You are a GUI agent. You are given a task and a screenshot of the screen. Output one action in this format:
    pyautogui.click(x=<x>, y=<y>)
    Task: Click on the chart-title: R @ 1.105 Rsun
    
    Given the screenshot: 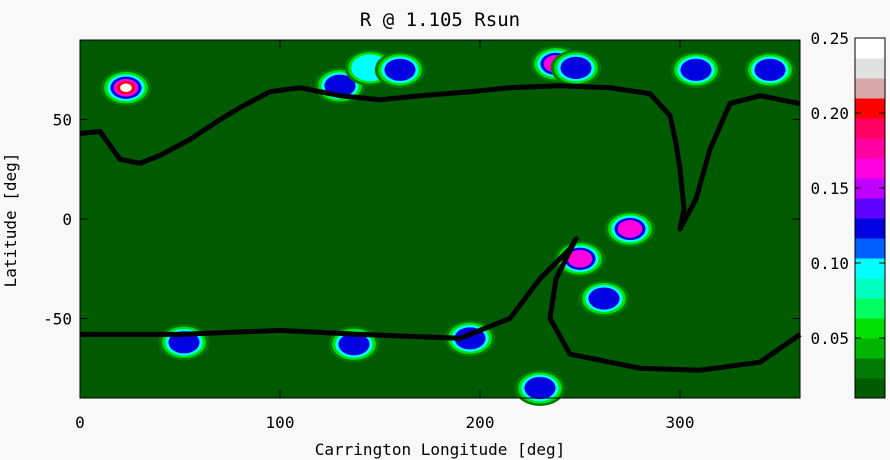 What is the action you would take?
    pyautogui.click(x=440, y=20)
    